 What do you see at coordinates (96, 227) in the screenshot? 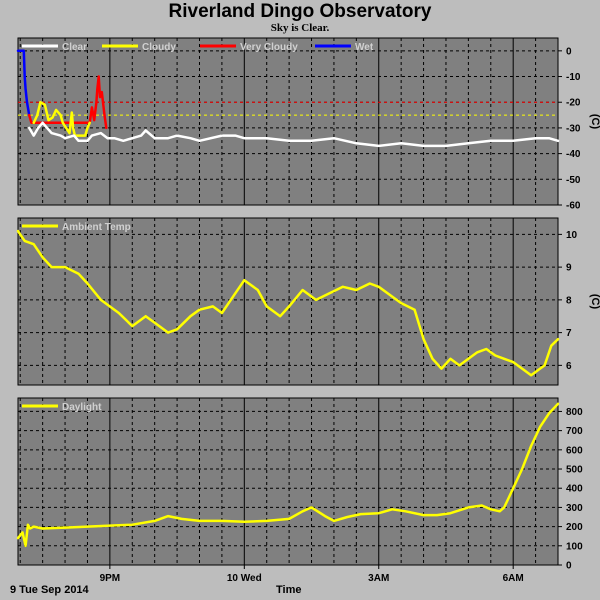
I see `legend-label: Ambient Temp` at bounding box center [96, 227].